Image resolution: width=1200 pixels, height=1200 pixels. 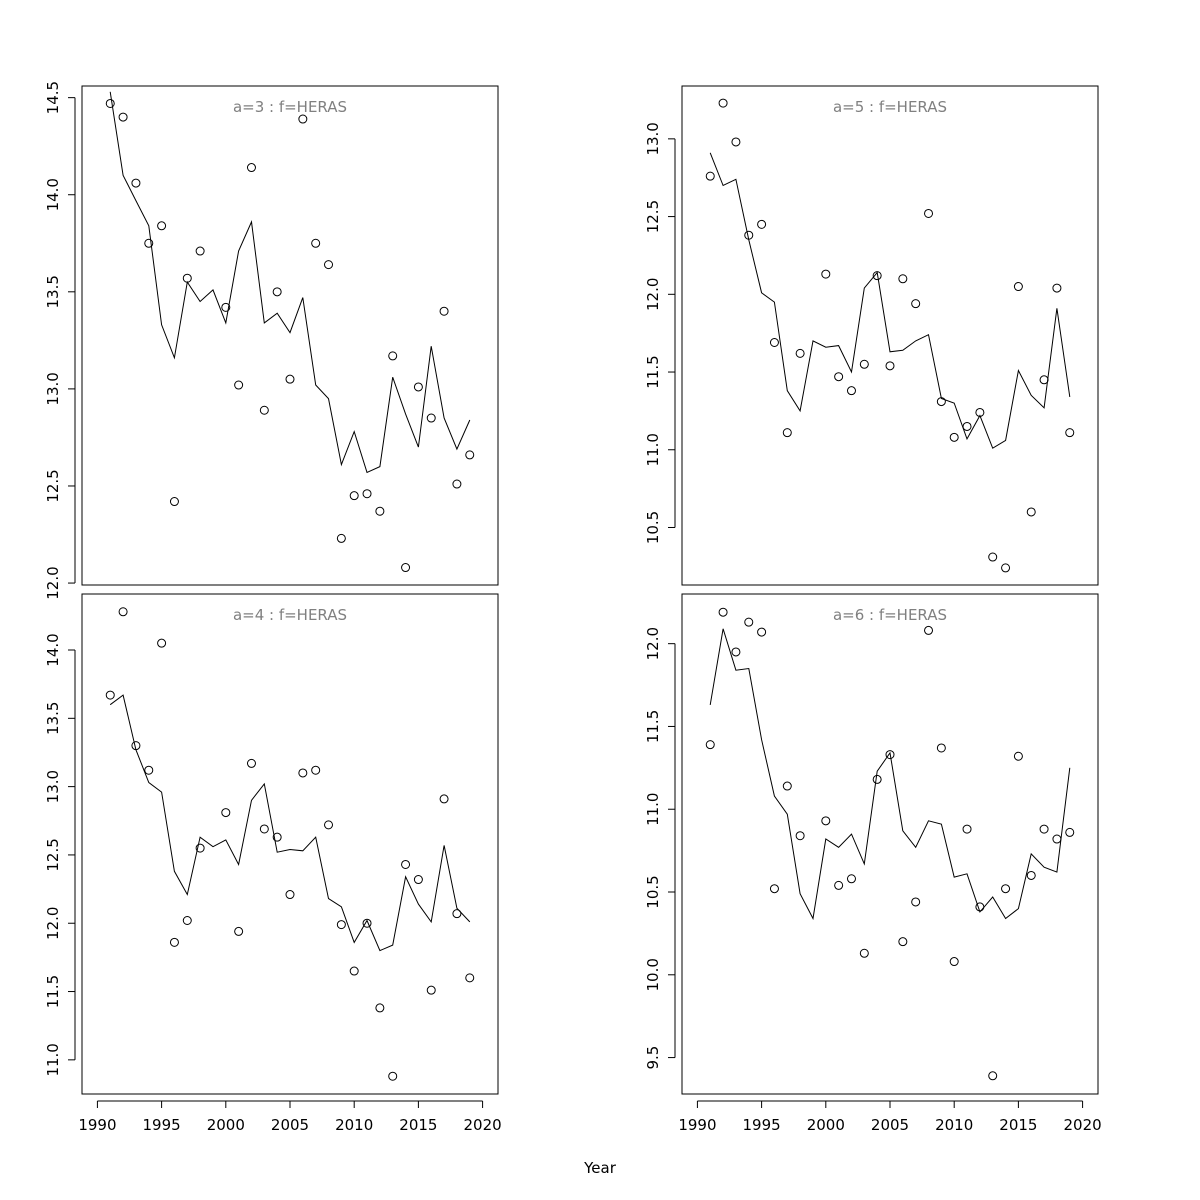 I want to click on panel-title: a=6 : f=HERAS, so click(x=890, y=615).